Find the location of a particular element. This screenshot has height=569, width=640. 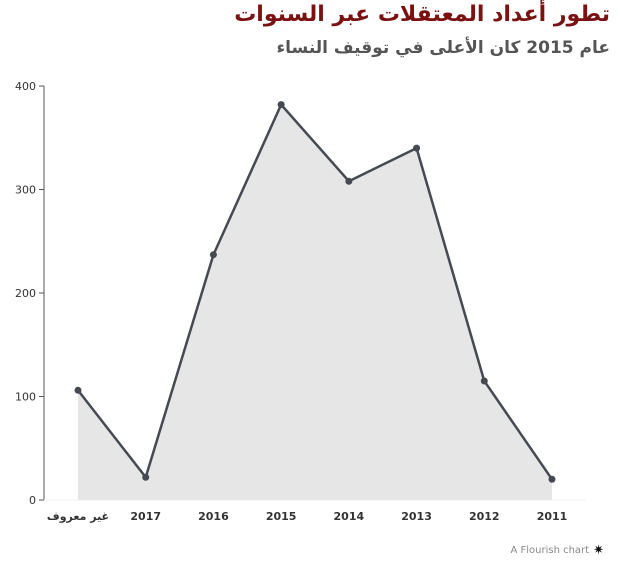

flourish-credit: A Flourish chart ✷ is located at coordinates (557, 550).